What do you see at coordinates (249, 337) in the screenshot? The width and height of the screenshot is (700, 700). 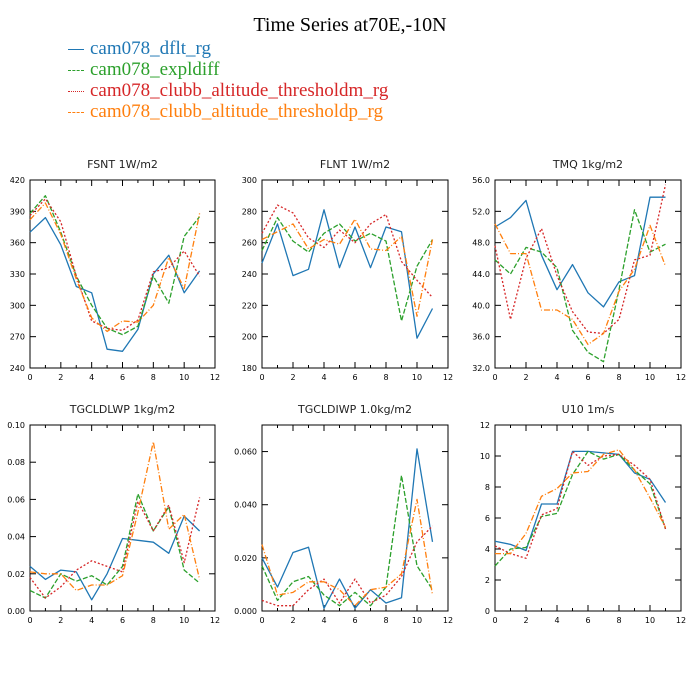 I see `y-tick-label: 200` at bounding box center [249, 337].